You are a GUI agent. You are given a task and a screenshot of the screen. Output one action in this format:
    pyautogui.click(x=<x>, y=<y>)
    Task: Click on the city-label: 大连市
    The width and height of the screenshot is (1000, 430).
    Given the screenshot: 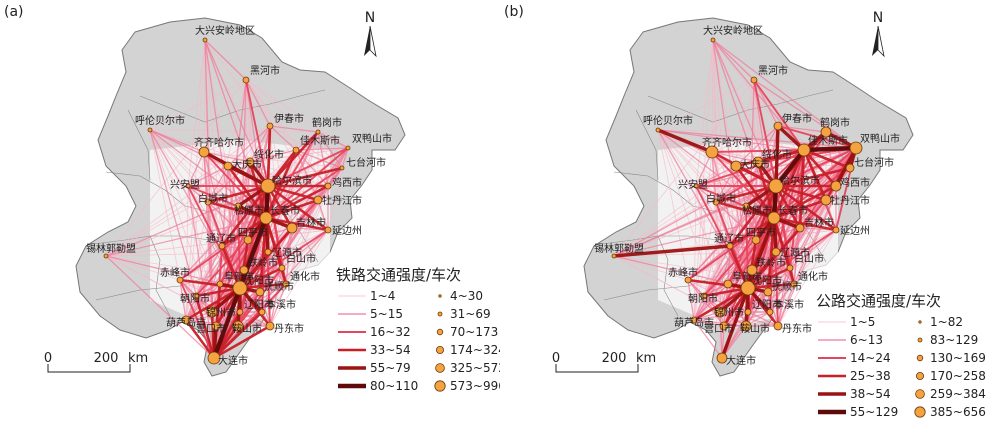 What is the action you would take?
    pyautogui.click(x=741, y=360)
    